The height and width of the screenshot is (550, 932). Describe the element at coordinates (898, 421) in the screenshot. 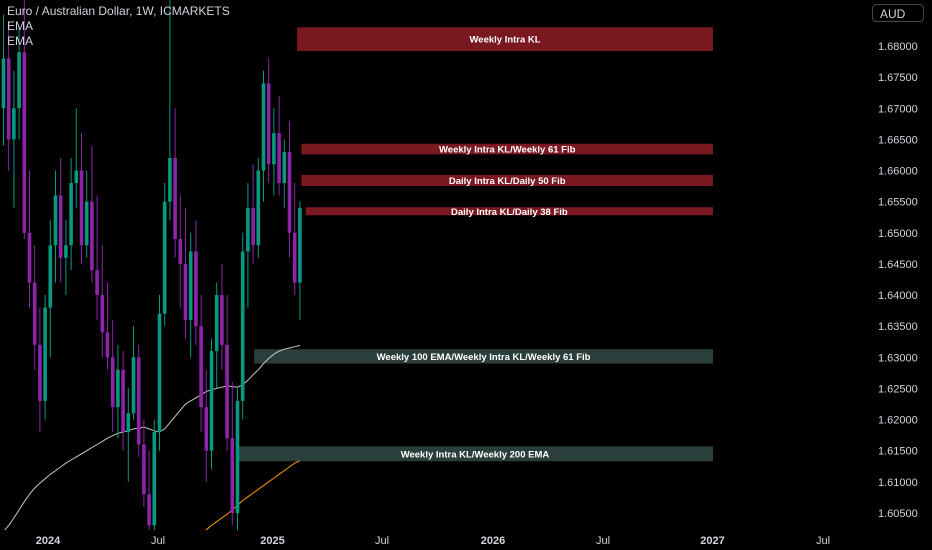

I see `price-tick-label: 1.62000` at that location.